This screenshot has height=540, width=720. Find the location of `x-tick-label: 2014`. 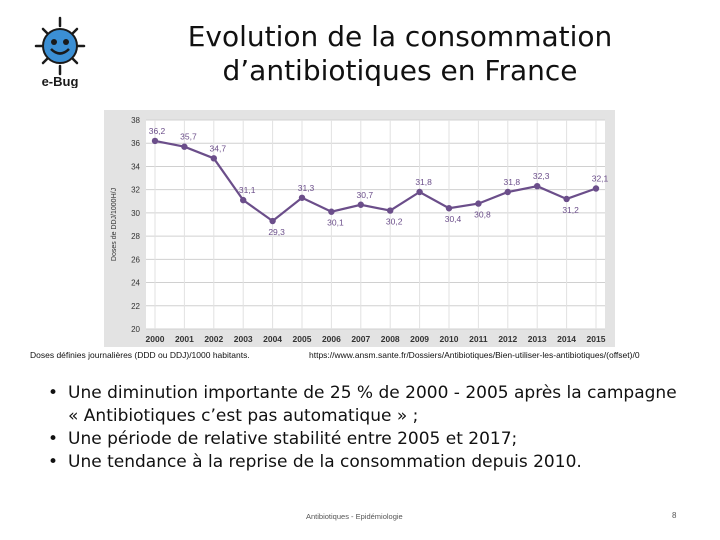

x-tick-label: 2014 is located at coordinates (566, 339).